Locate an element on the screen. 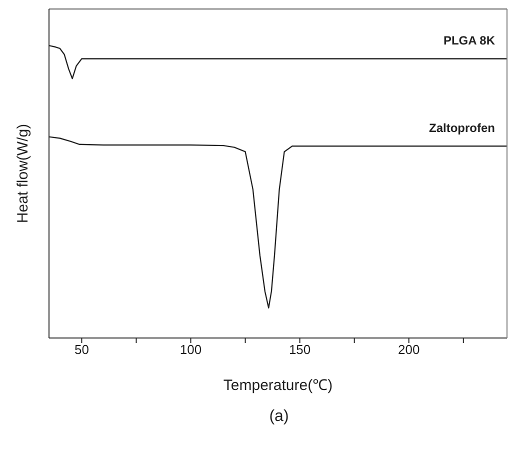 This screenshot has height=452, width=518. x-tick-label: 150 is located at coordinates (299, 350).